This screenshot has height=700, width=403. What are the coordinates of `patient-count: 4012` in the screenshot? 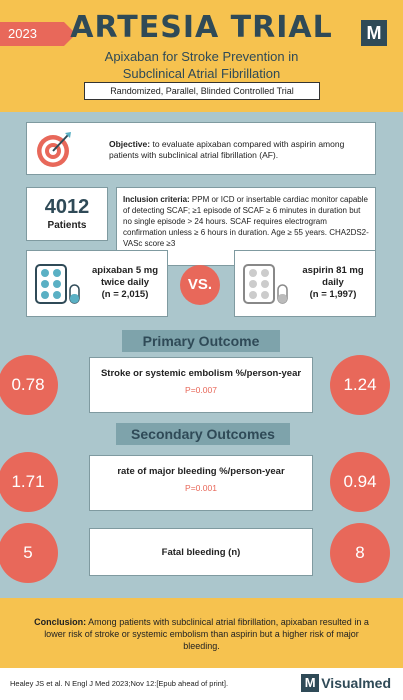 It's located at (67, 207).